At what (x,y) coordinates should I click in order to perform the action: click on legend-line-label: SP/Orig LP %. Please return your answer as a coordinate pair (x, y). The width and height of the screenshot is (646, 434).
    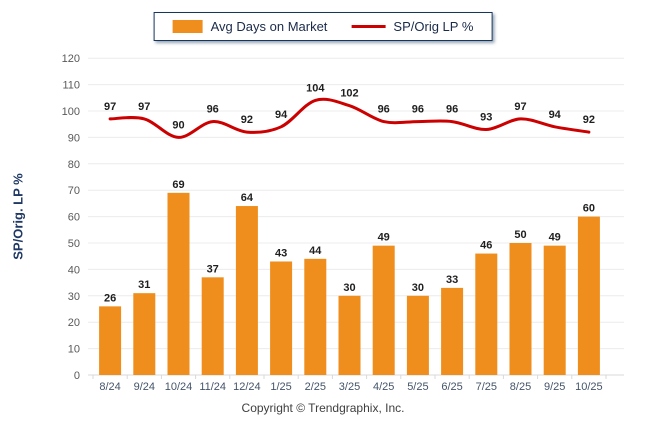
    Looking at the image, I should click on (433, 26).